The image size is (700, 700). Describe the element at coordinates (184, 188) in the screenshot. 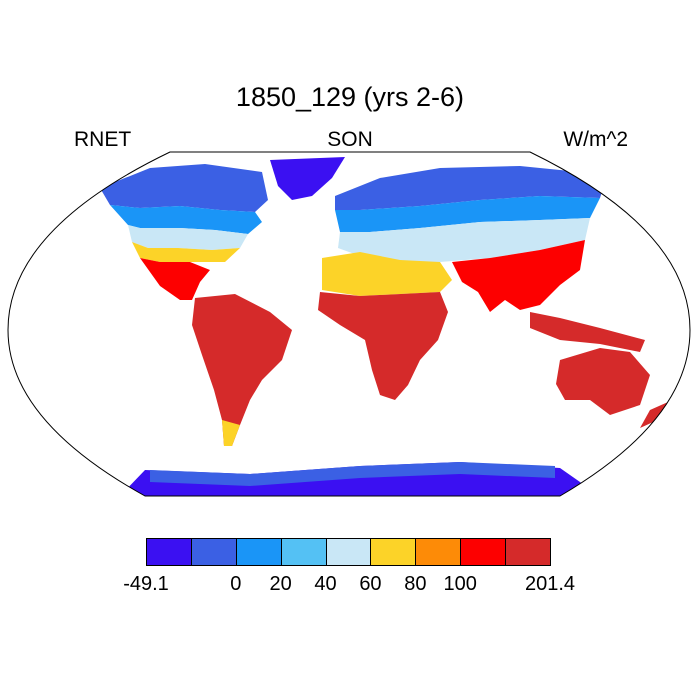

I see `north-america-north` at that location.